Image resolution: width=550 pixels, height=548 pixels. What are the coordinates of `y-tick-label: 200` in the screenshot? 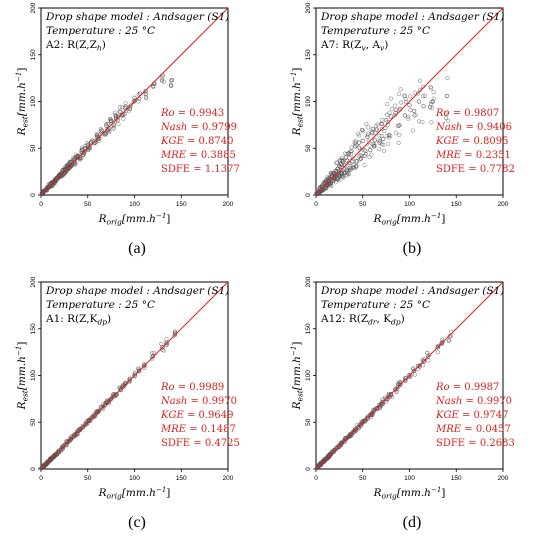 It's located at (33, 7).